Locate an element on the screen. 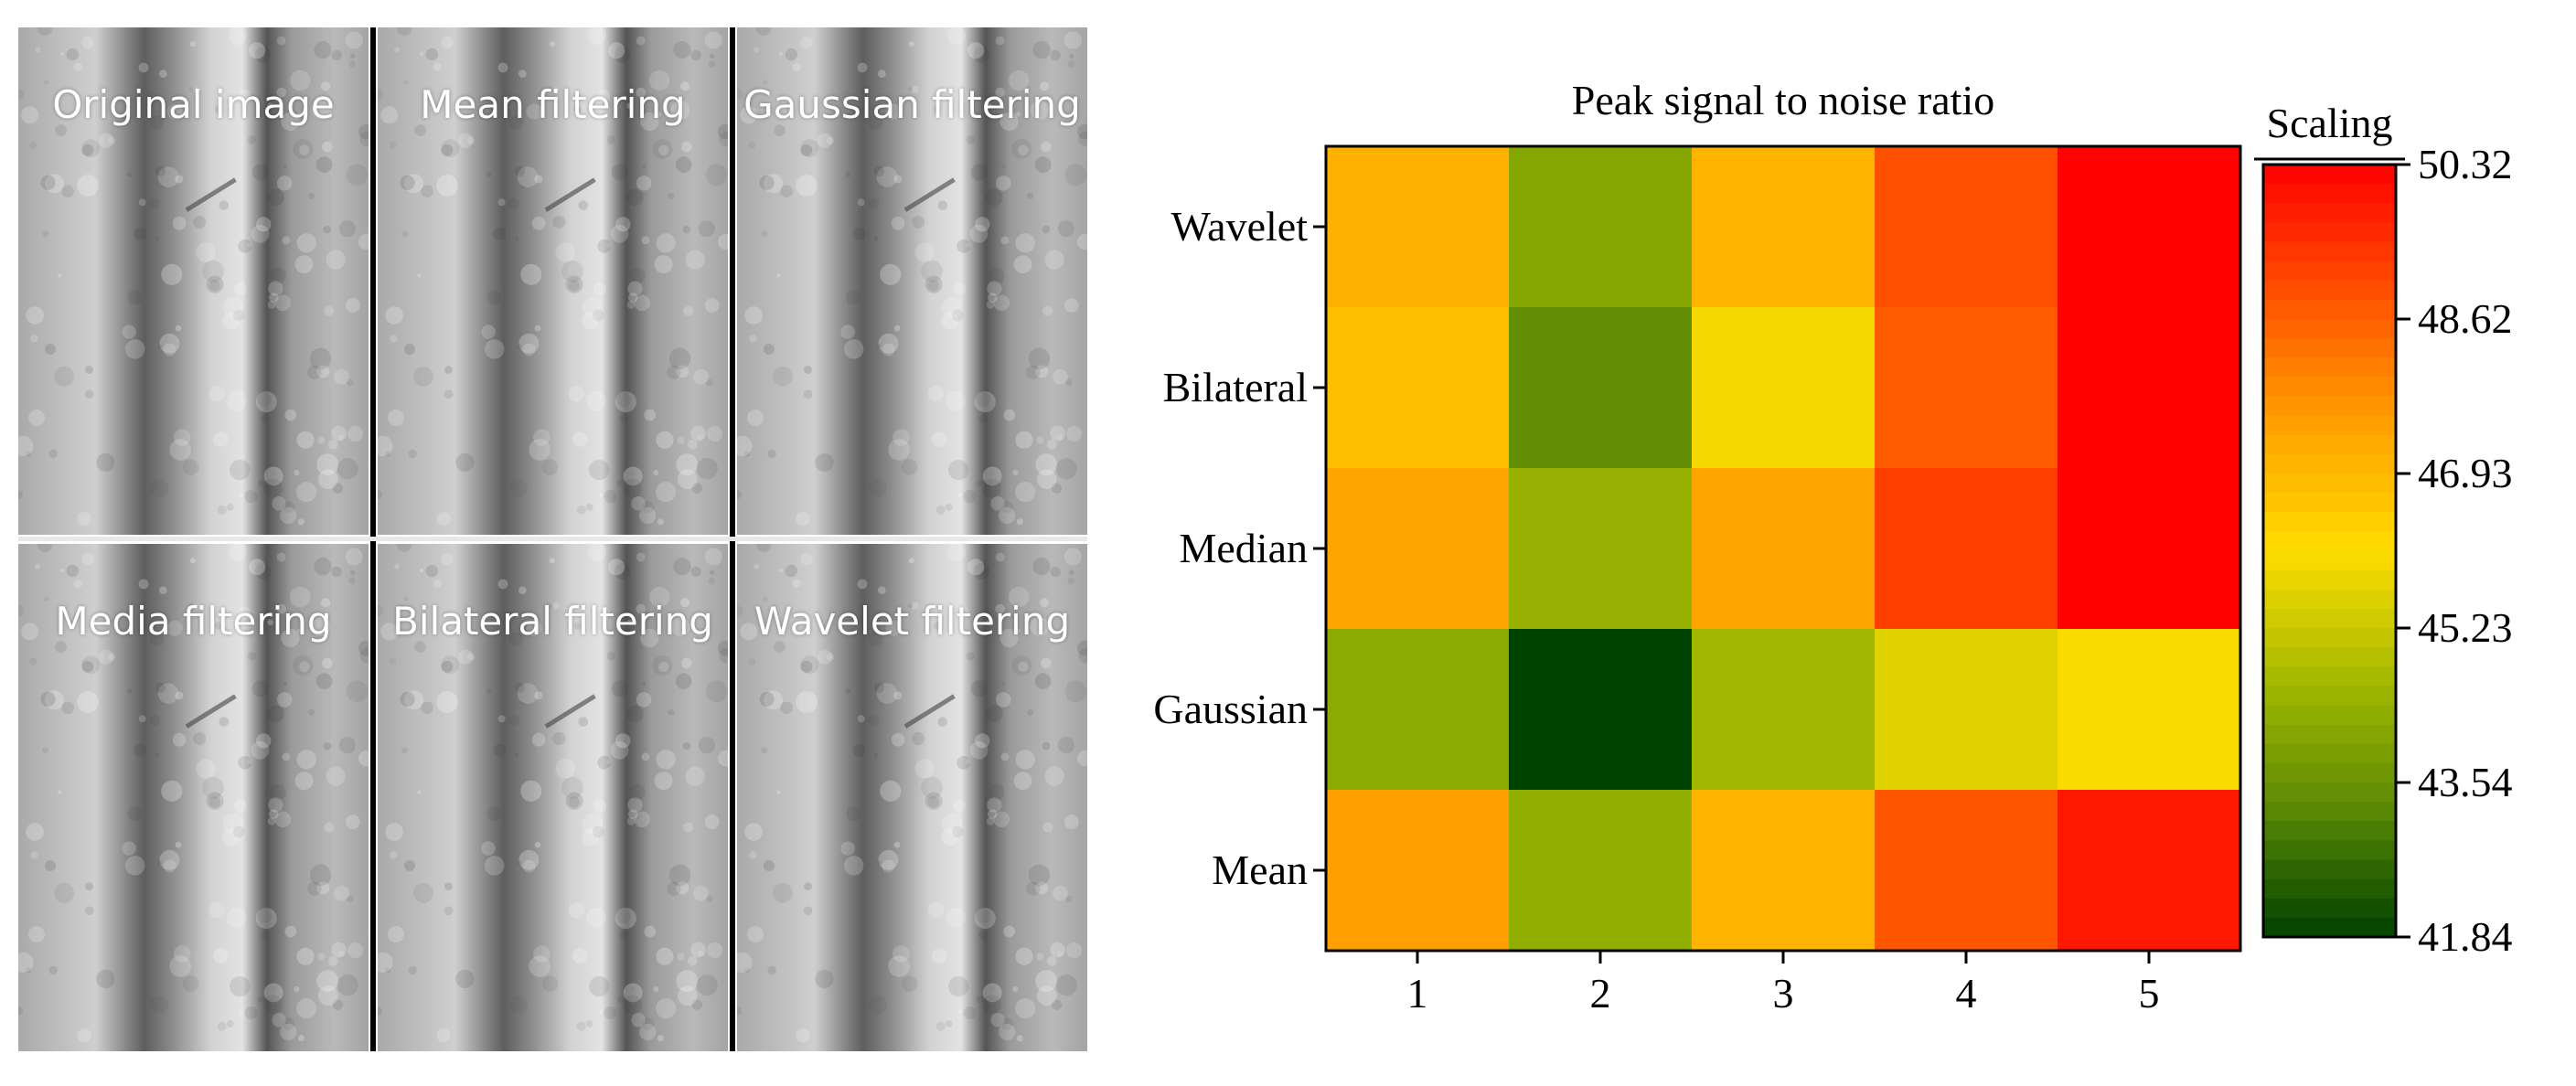 Image resolution: width=2576 pixels, height=1086 pixels. x-axis: 1 2 3 4 5 is located at coordinates (1783, 984).